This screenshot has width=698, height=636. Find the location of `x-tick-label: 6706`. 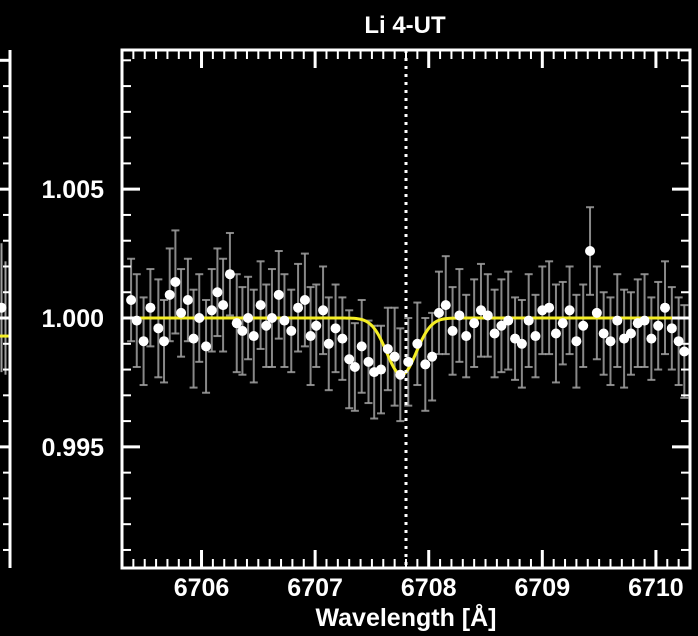

x-tick-label: 6706 is located at coordinates (202, 588).